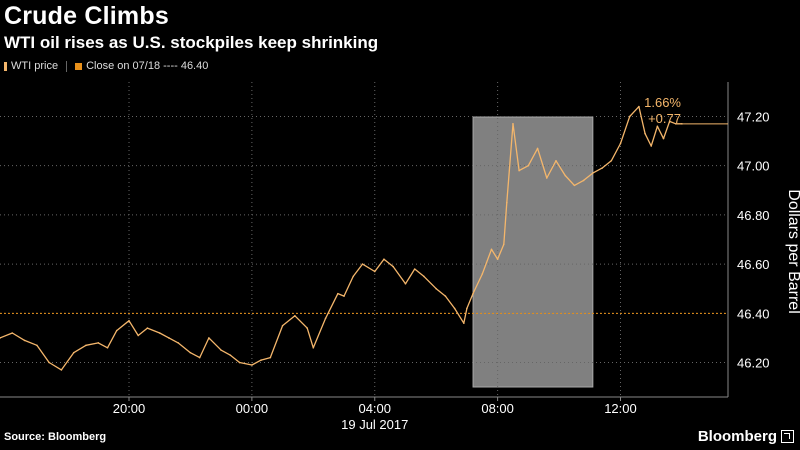 The height and width of the screenshot is (450, 800). I want to click on legend-label-close: Close on 07/18 ---- 46.40, so click(147, 66).